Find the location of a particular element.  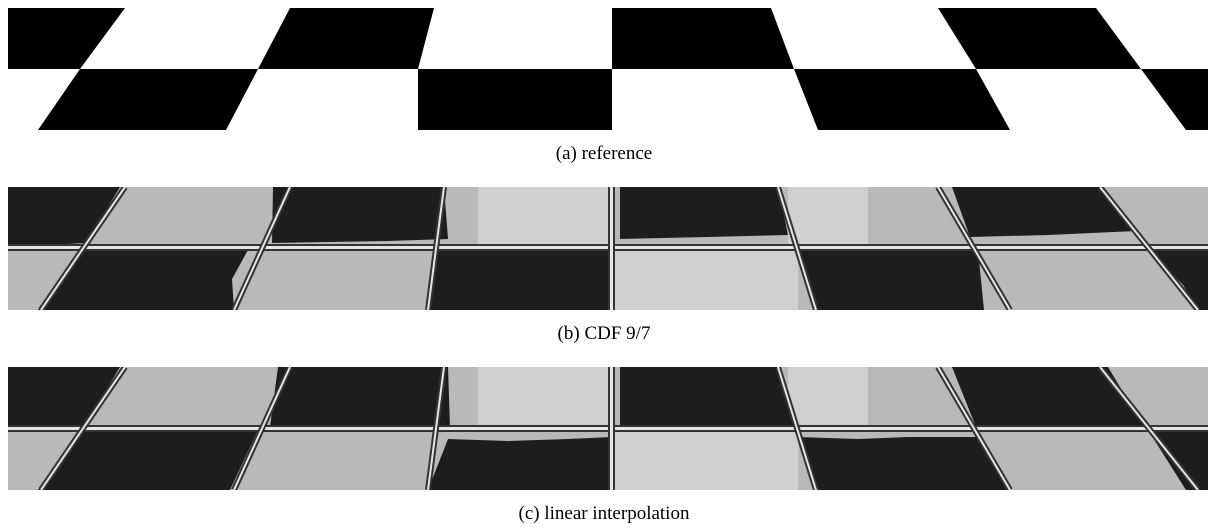

caption-reference: (a) reference is located at coordinates (604, 153).